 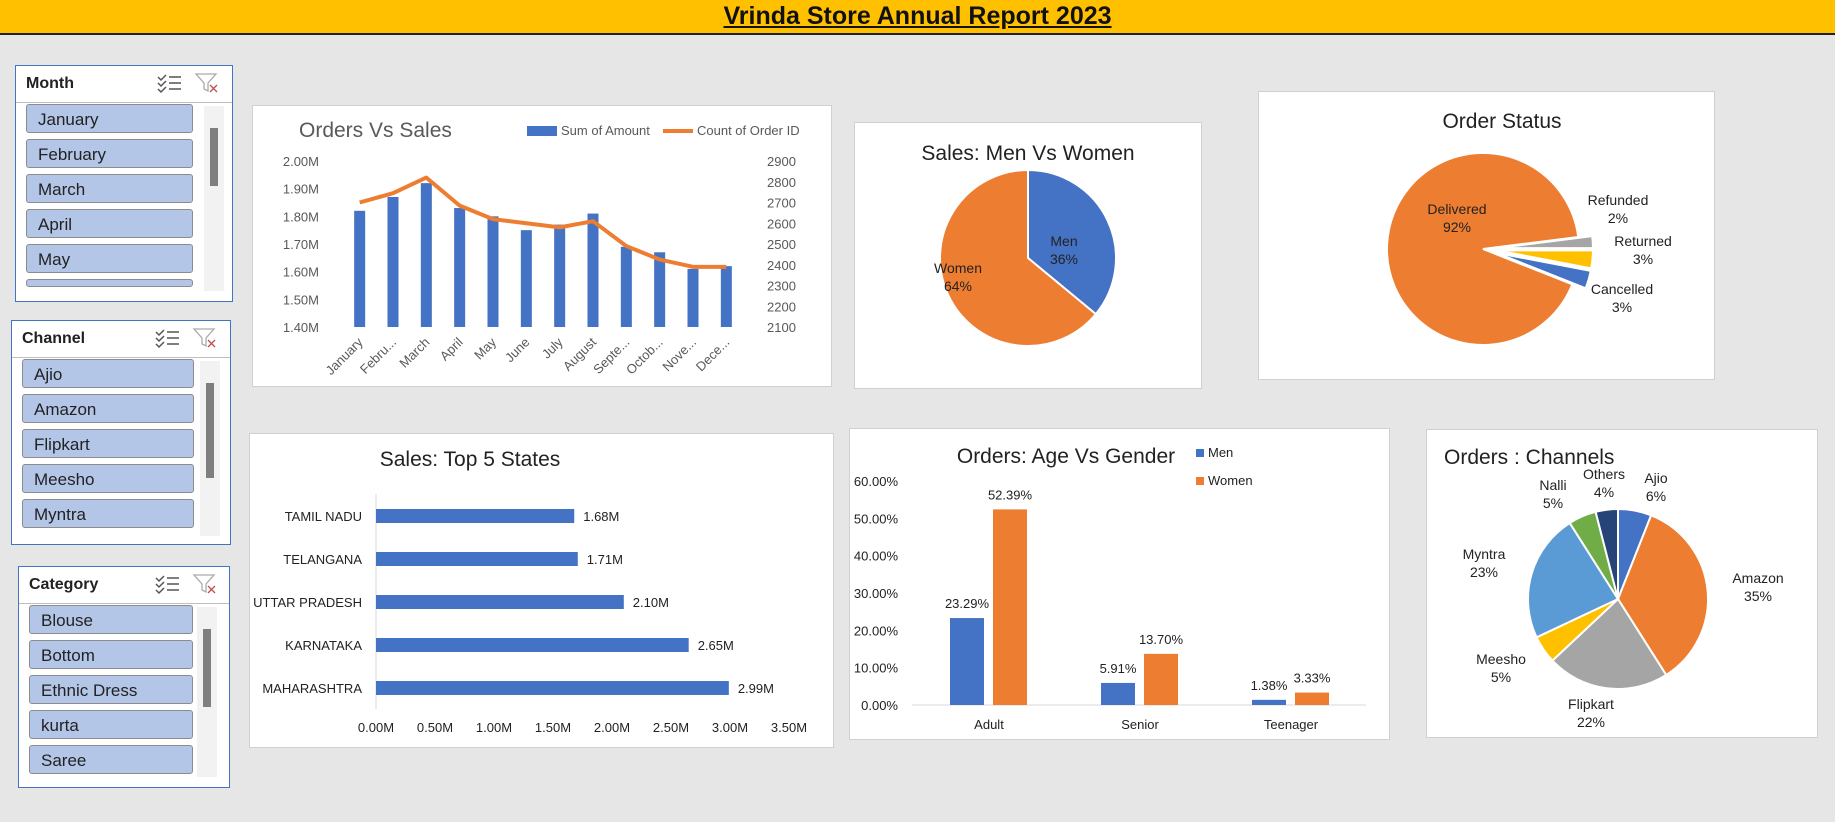 What do you see at coordinates (307, 602) in the screenshot?
I see `state-label-uttar-pradesh: UTTAR PRADESH` at bounding box center [307, 602].